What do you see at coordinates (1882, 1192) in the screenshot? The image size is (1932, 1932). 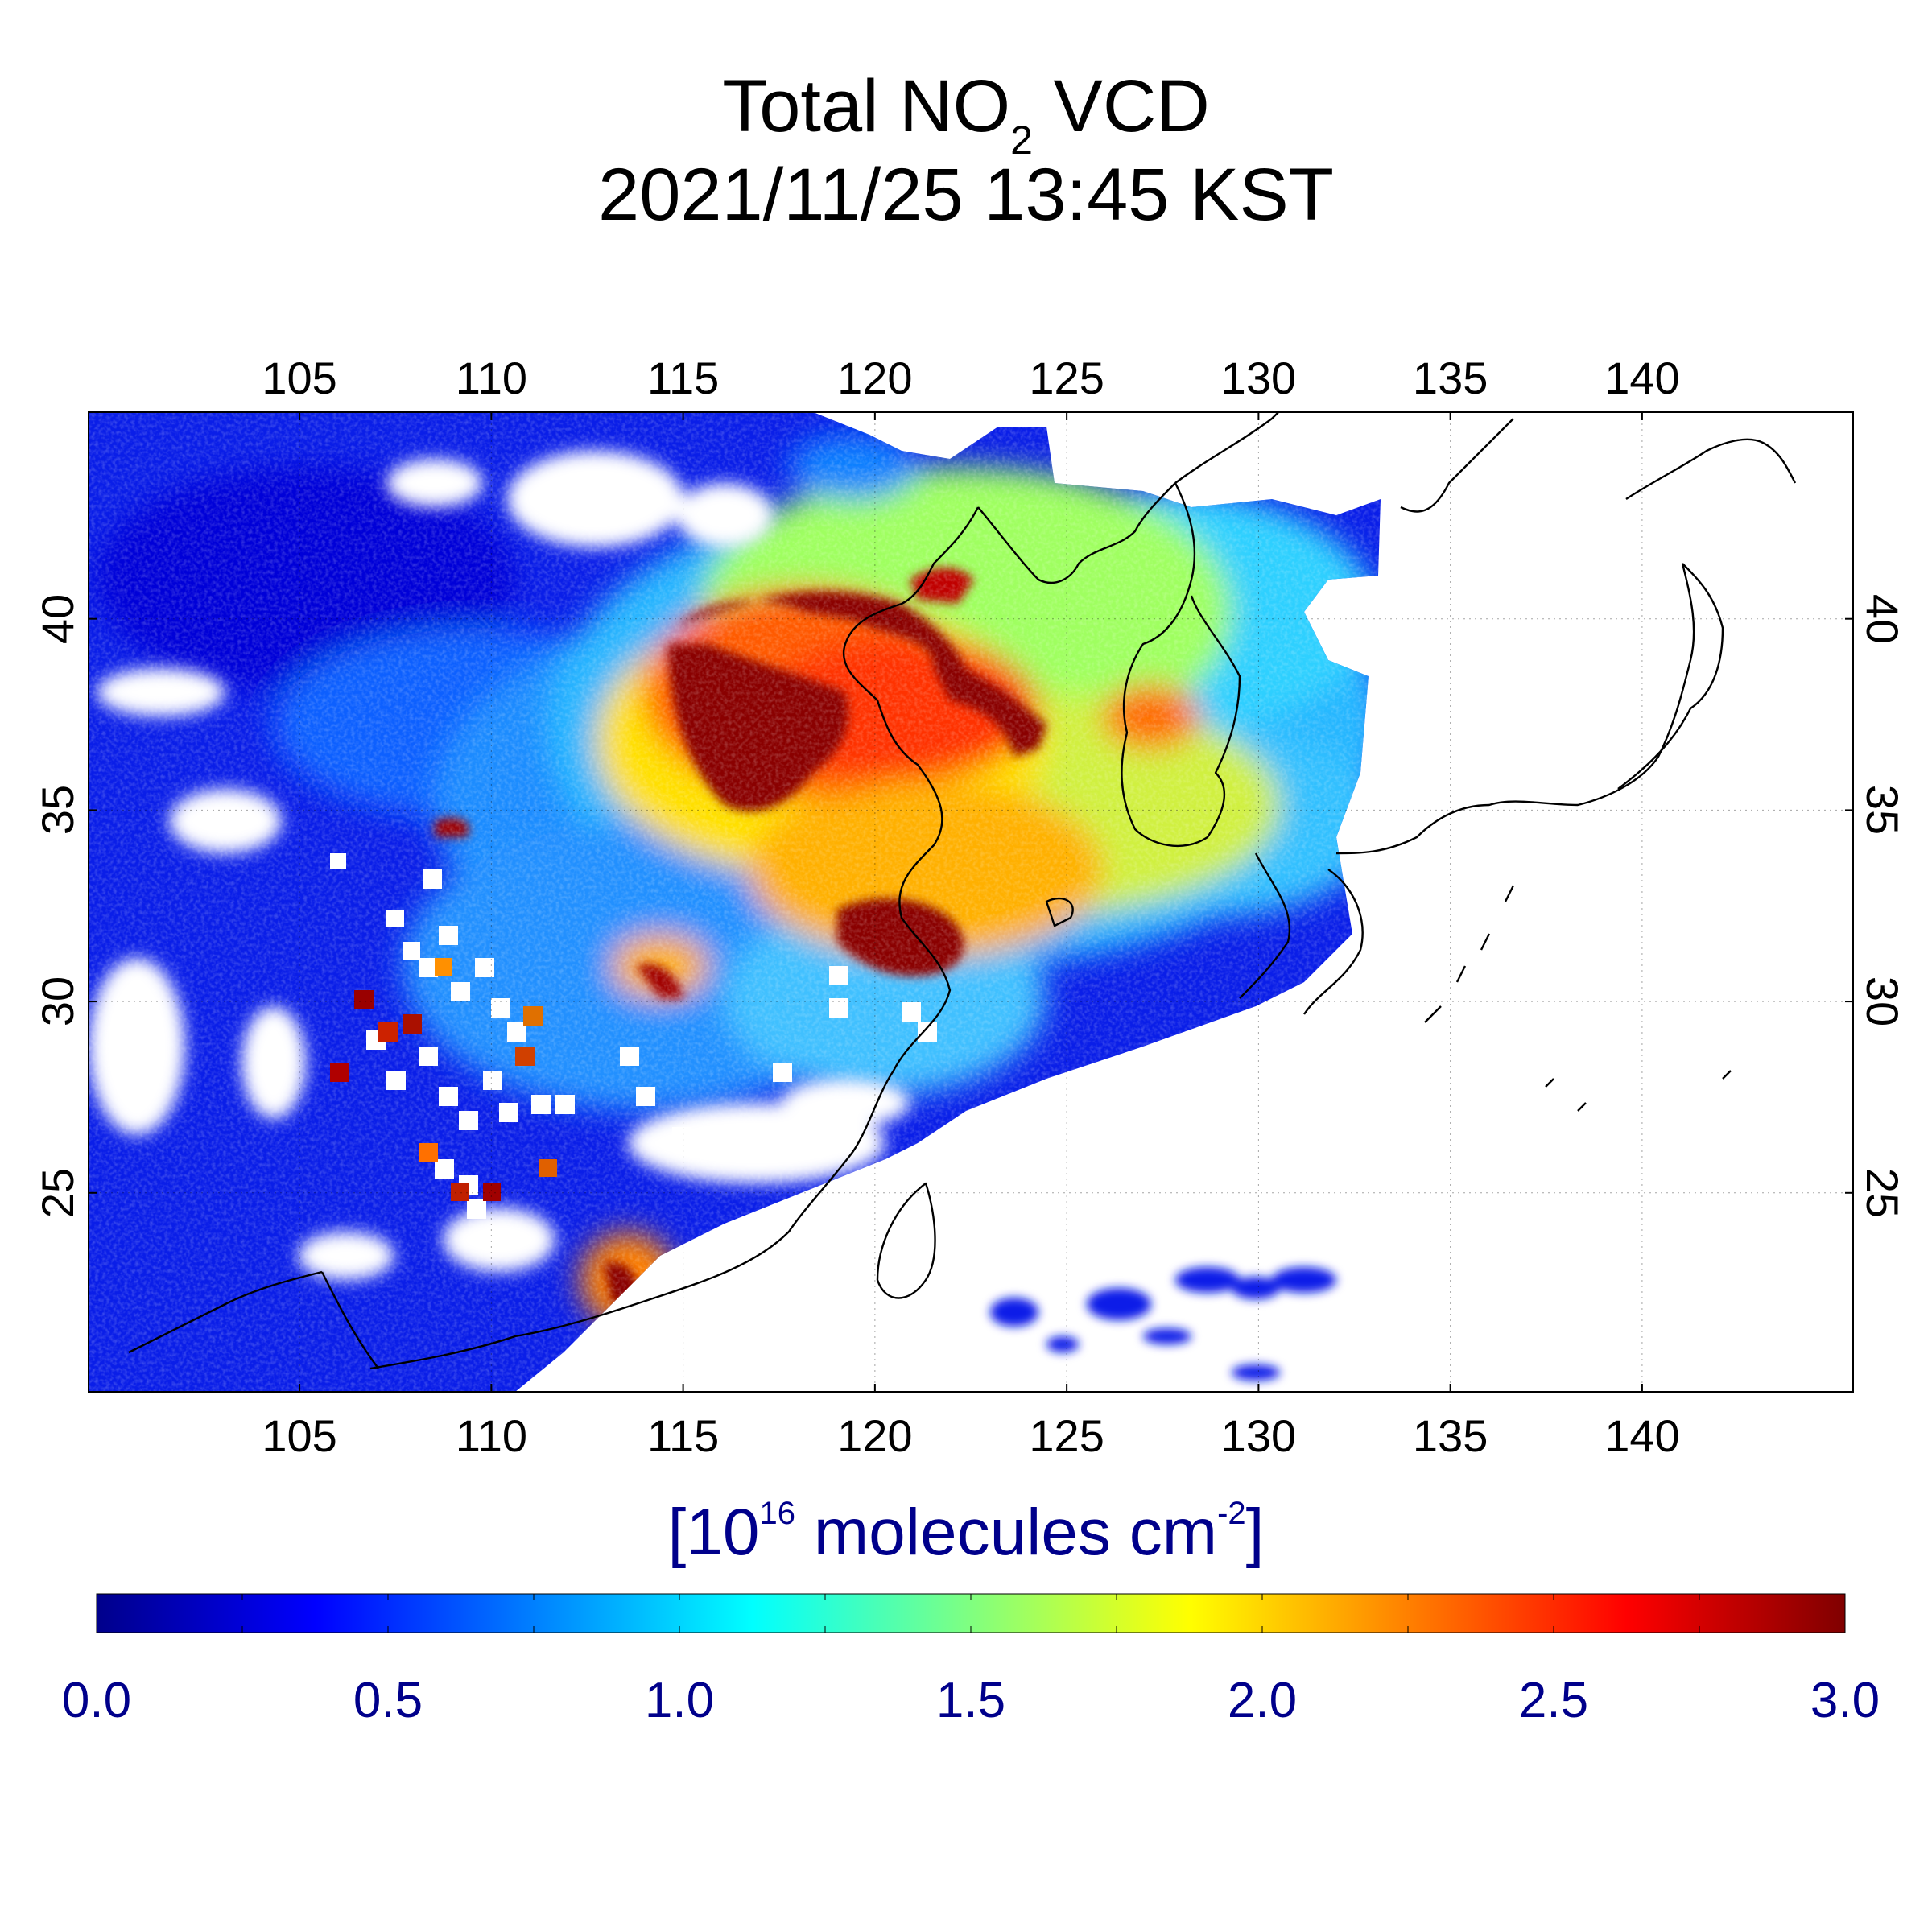 I see `y-tick-right-25: 25` at bounding box center [1882, 1192].